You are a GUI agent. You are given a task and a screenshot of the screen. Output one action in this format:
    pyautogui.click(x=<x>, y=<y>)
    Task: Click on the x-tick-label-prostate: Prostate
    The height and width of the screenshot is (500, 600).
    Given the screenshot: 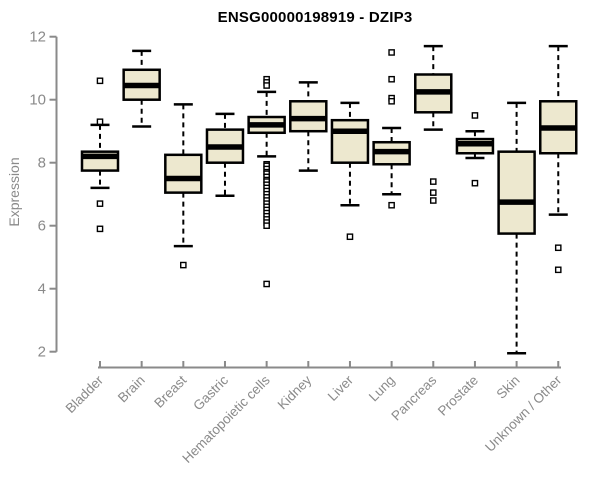 What is the action you would take?
    pyautogui.click(x=458, y=396)
    